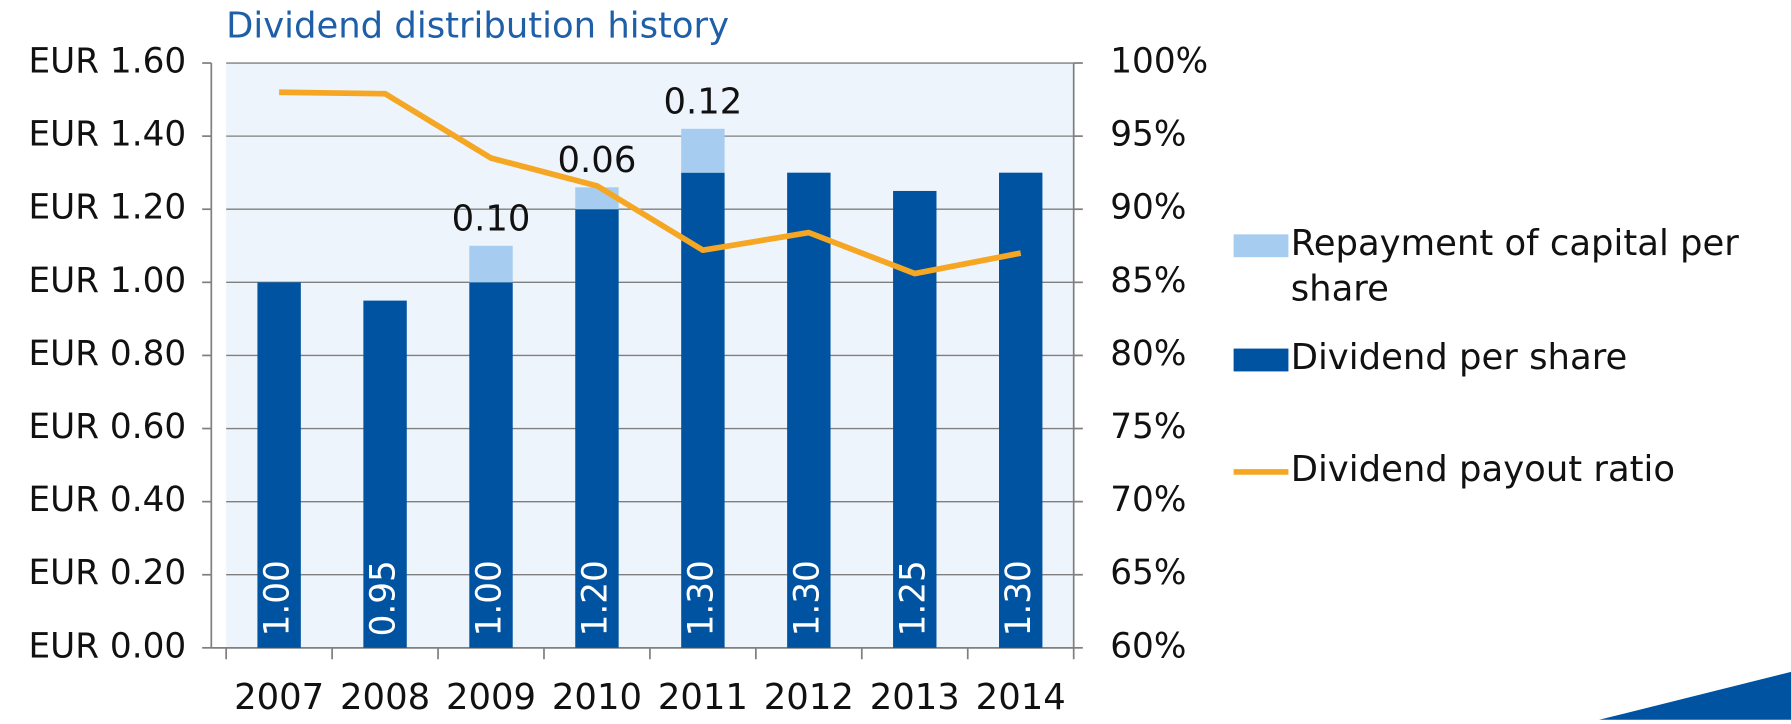  Describe the element at coordinates (108, 427) in the screenshot. I see `y-tick-label: EUR 0.60` at that location.